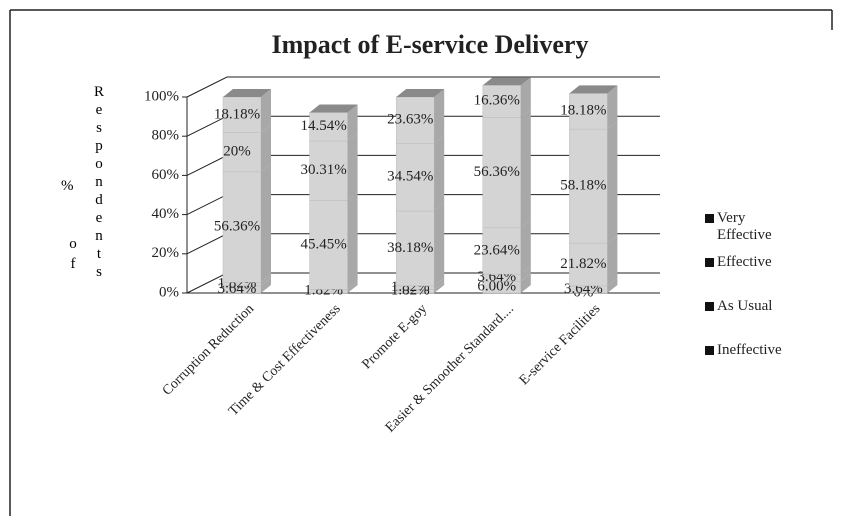  Describe the element at coordinates (166, 253) in the screenshot. I see `y-tick-label: 20%` at that location.